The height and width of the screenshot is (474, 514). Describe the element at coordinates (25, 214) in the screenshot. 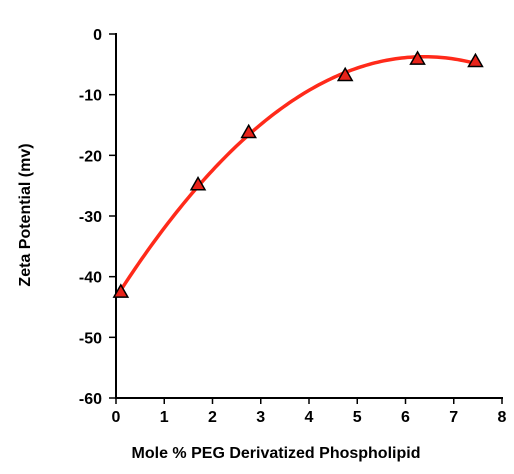

I see `y-axis-label: Zeta Potential (mv)` at that location.